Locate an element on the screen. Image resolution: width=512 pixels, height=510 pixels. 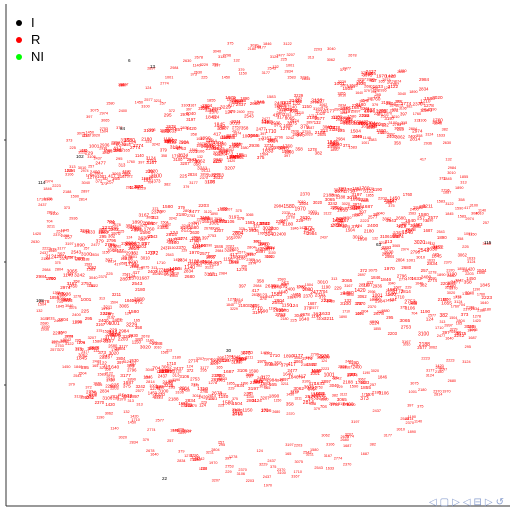
point-label-r: 1504 is located at coordinates (82, 374).